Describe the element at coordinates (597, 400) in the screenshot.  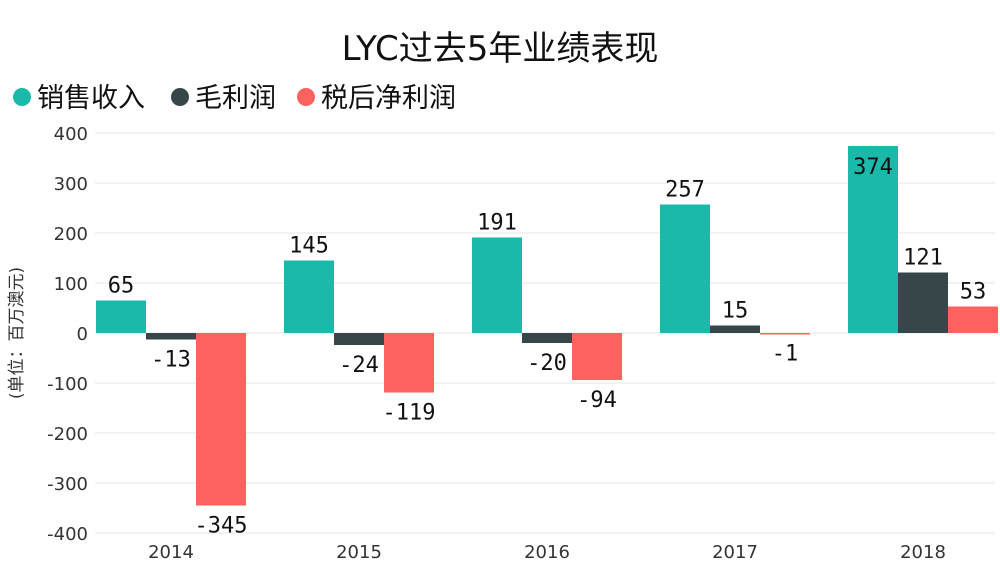
I see `data-label-2016-2: -94` at that location.